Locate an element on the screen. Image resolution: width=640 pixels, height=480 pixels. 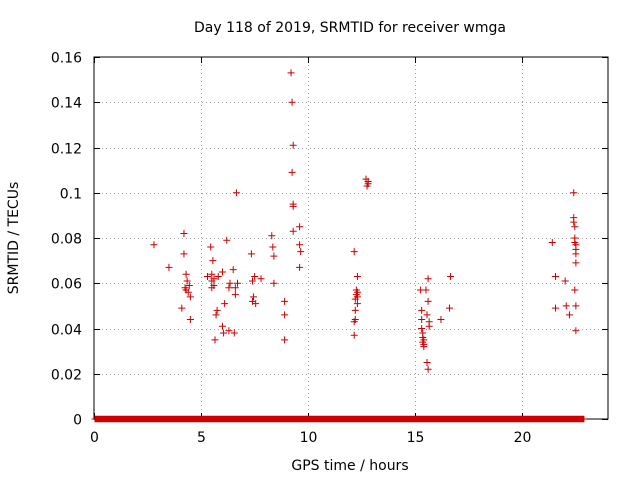
baseline-markers is located at coordinates (339, 419).